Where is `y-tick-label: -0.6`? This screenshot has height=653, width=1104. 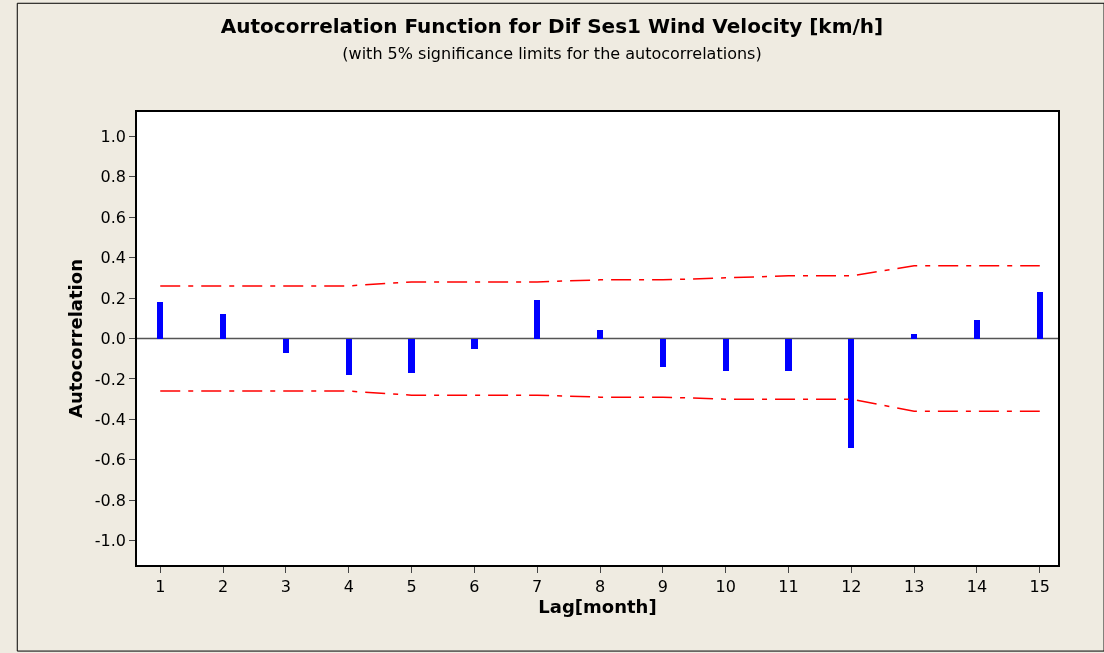
y-tick-label: -0.6 is located at coordinates (110, 460).